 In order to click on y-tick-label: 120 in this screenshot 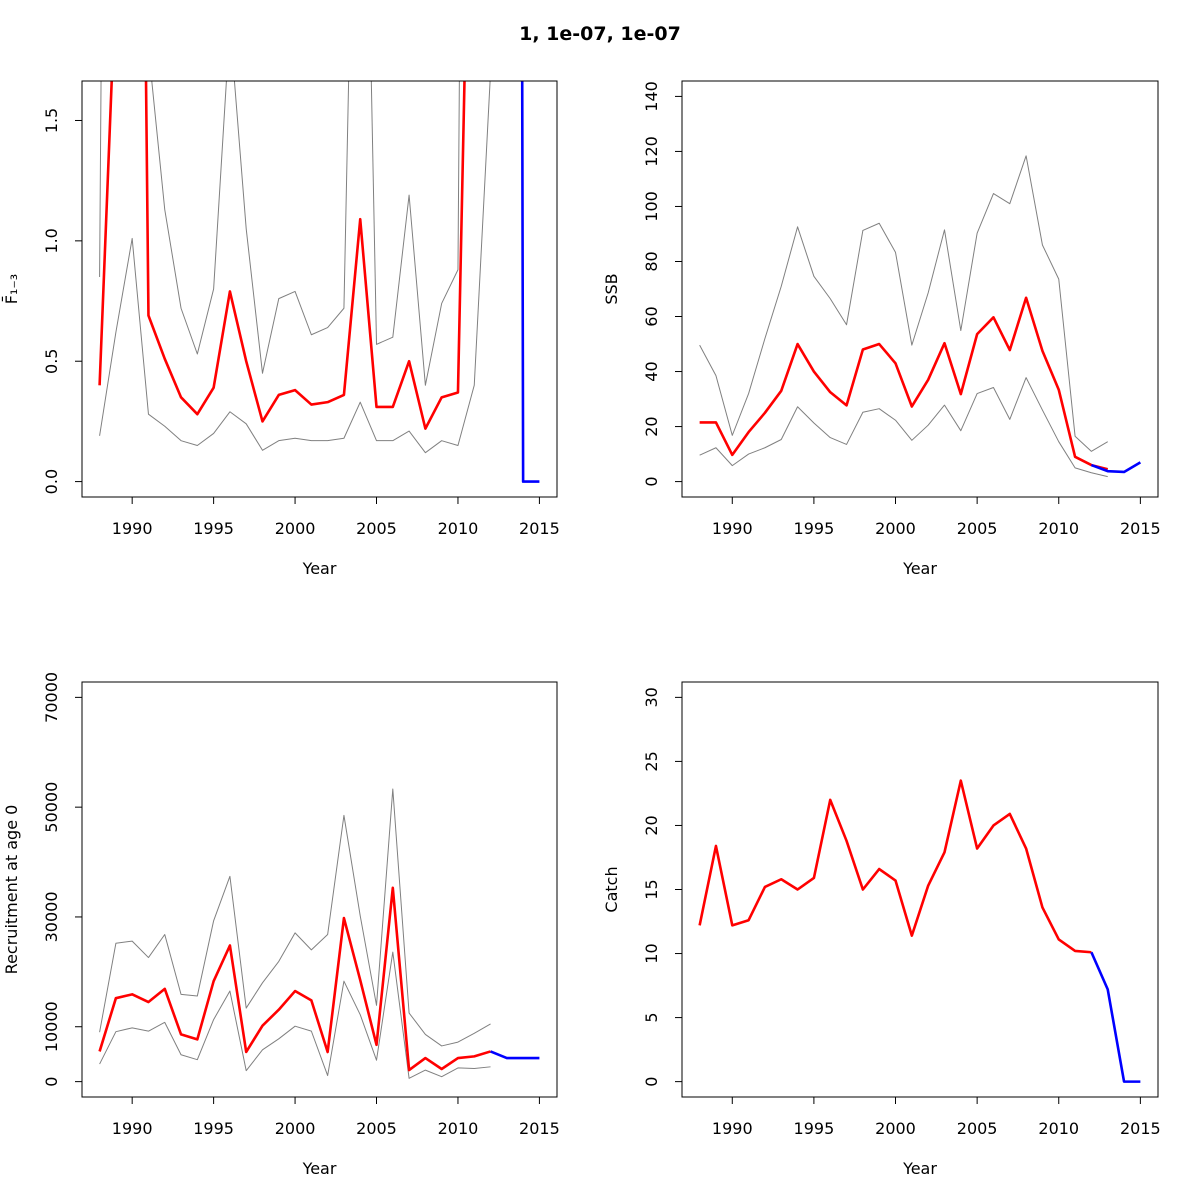, I will do `click(651, 151)`.